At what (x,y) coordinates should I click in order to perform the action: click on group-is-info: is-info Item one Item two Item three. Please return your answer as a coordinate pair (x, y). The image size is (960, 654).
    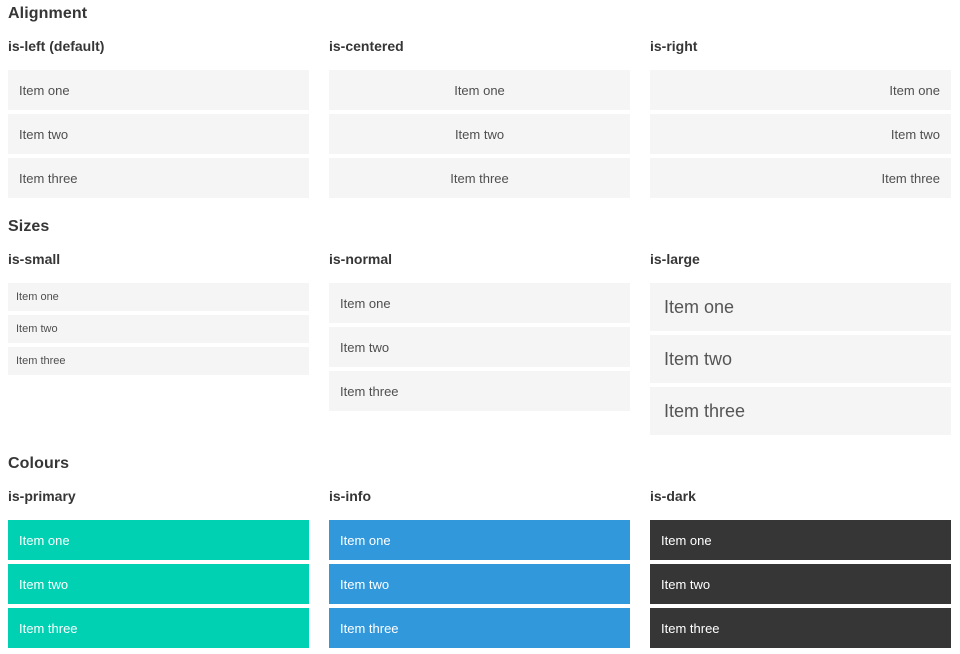
    Looking at the image, I should click on (479, 567).